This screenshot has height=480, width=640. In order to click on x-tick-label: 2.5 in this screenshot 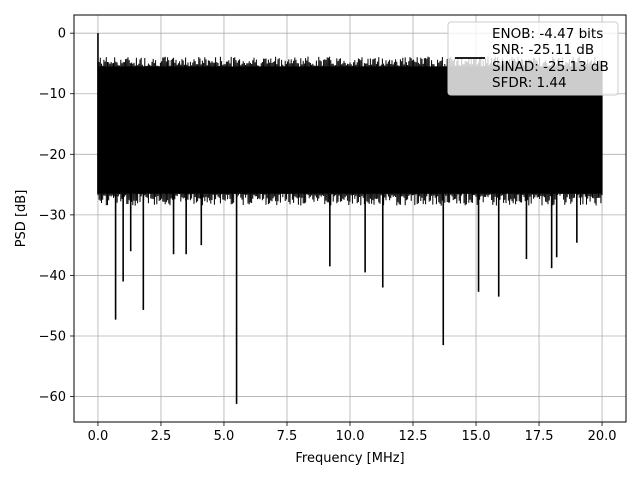, I will do `click(161, 436)`.